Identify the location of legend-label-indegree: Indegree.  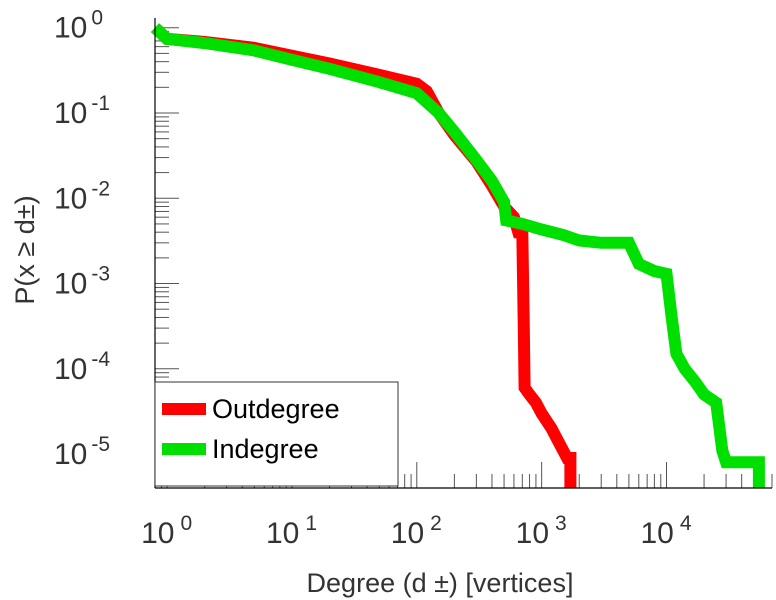
(265, 449).